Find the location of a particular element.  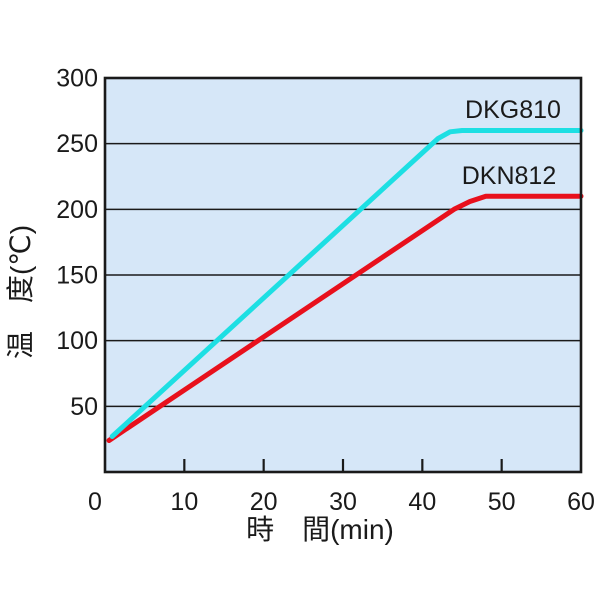

y-tick-label-200: 200 is located at coordinates (77, 210).